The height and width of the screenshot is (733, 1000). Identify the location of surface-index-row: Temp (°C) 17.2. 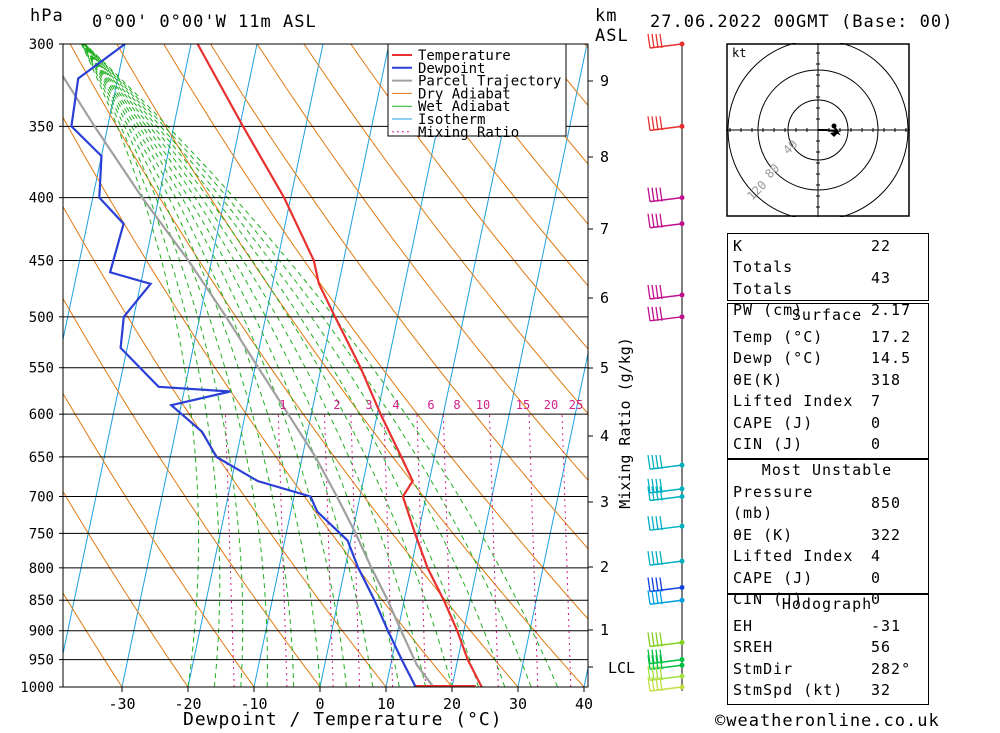
(828, 337).